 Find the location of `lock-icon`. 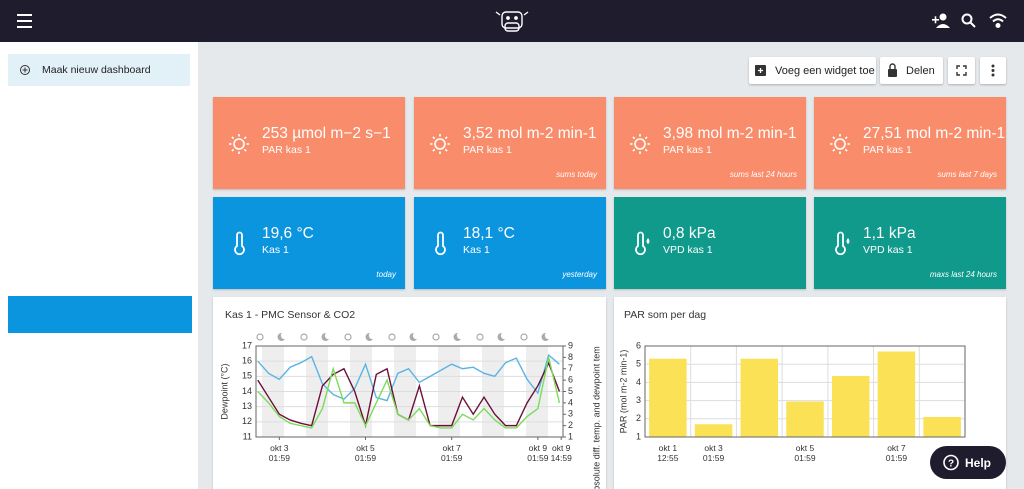

lock-icon is located at coordinates (892, 70).